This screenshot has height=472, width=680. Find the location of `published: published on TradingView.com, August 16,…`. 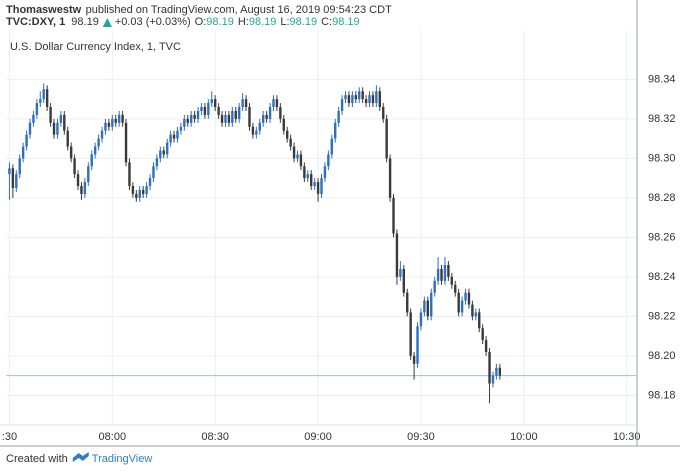

published: published on TradingView.com, August 16,… is located at coordinates (239, 10).